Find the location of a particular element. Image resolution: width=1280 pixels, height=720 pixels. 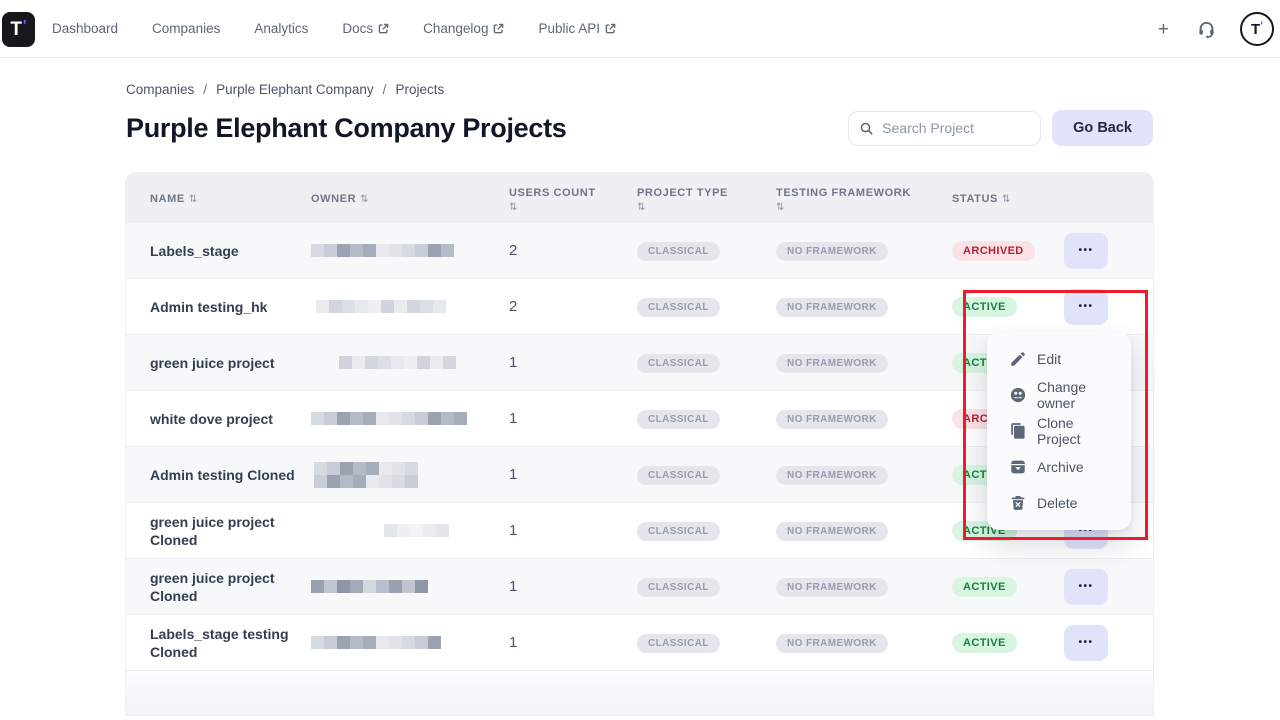

column-header-name: NAME ⇅ is located at coordinates (218, 198).